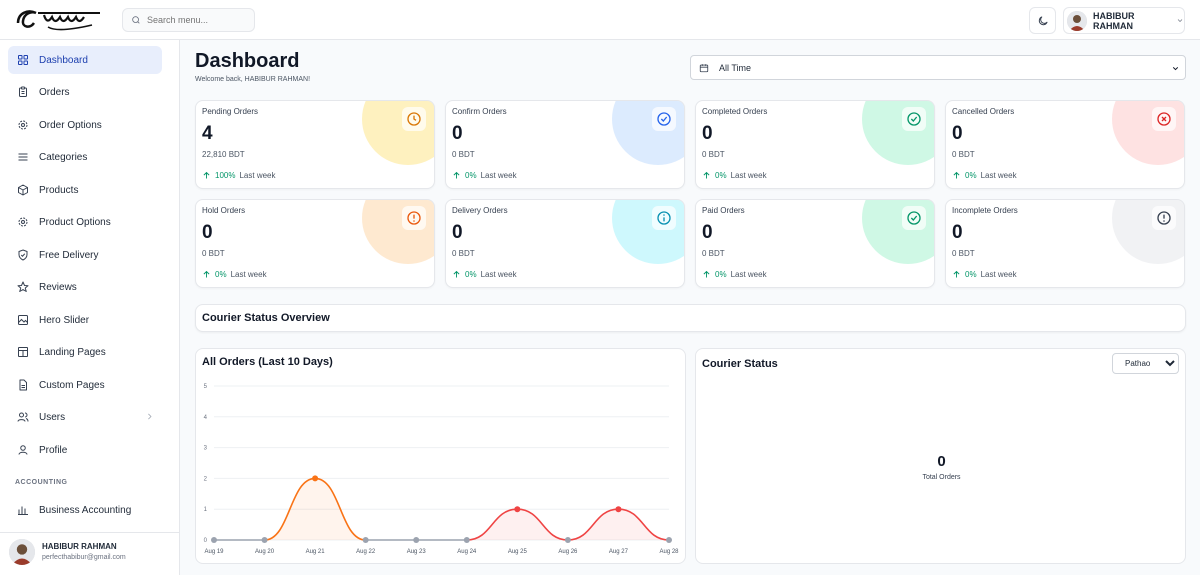  I want to click on stat-label: Completed Orders, so click(735, 111).